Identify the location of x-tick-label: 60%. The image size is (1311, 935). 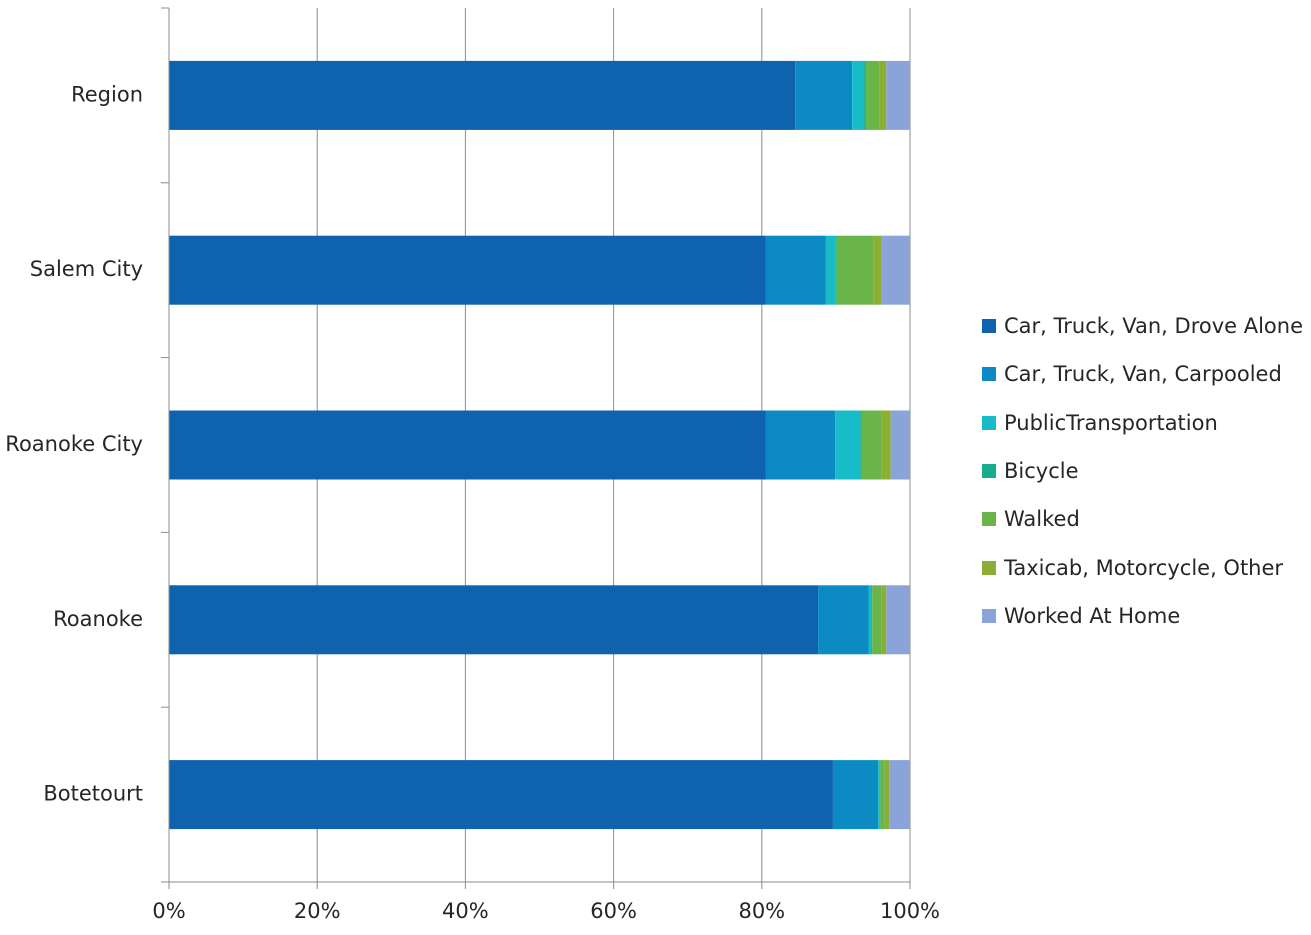
(613, 911).